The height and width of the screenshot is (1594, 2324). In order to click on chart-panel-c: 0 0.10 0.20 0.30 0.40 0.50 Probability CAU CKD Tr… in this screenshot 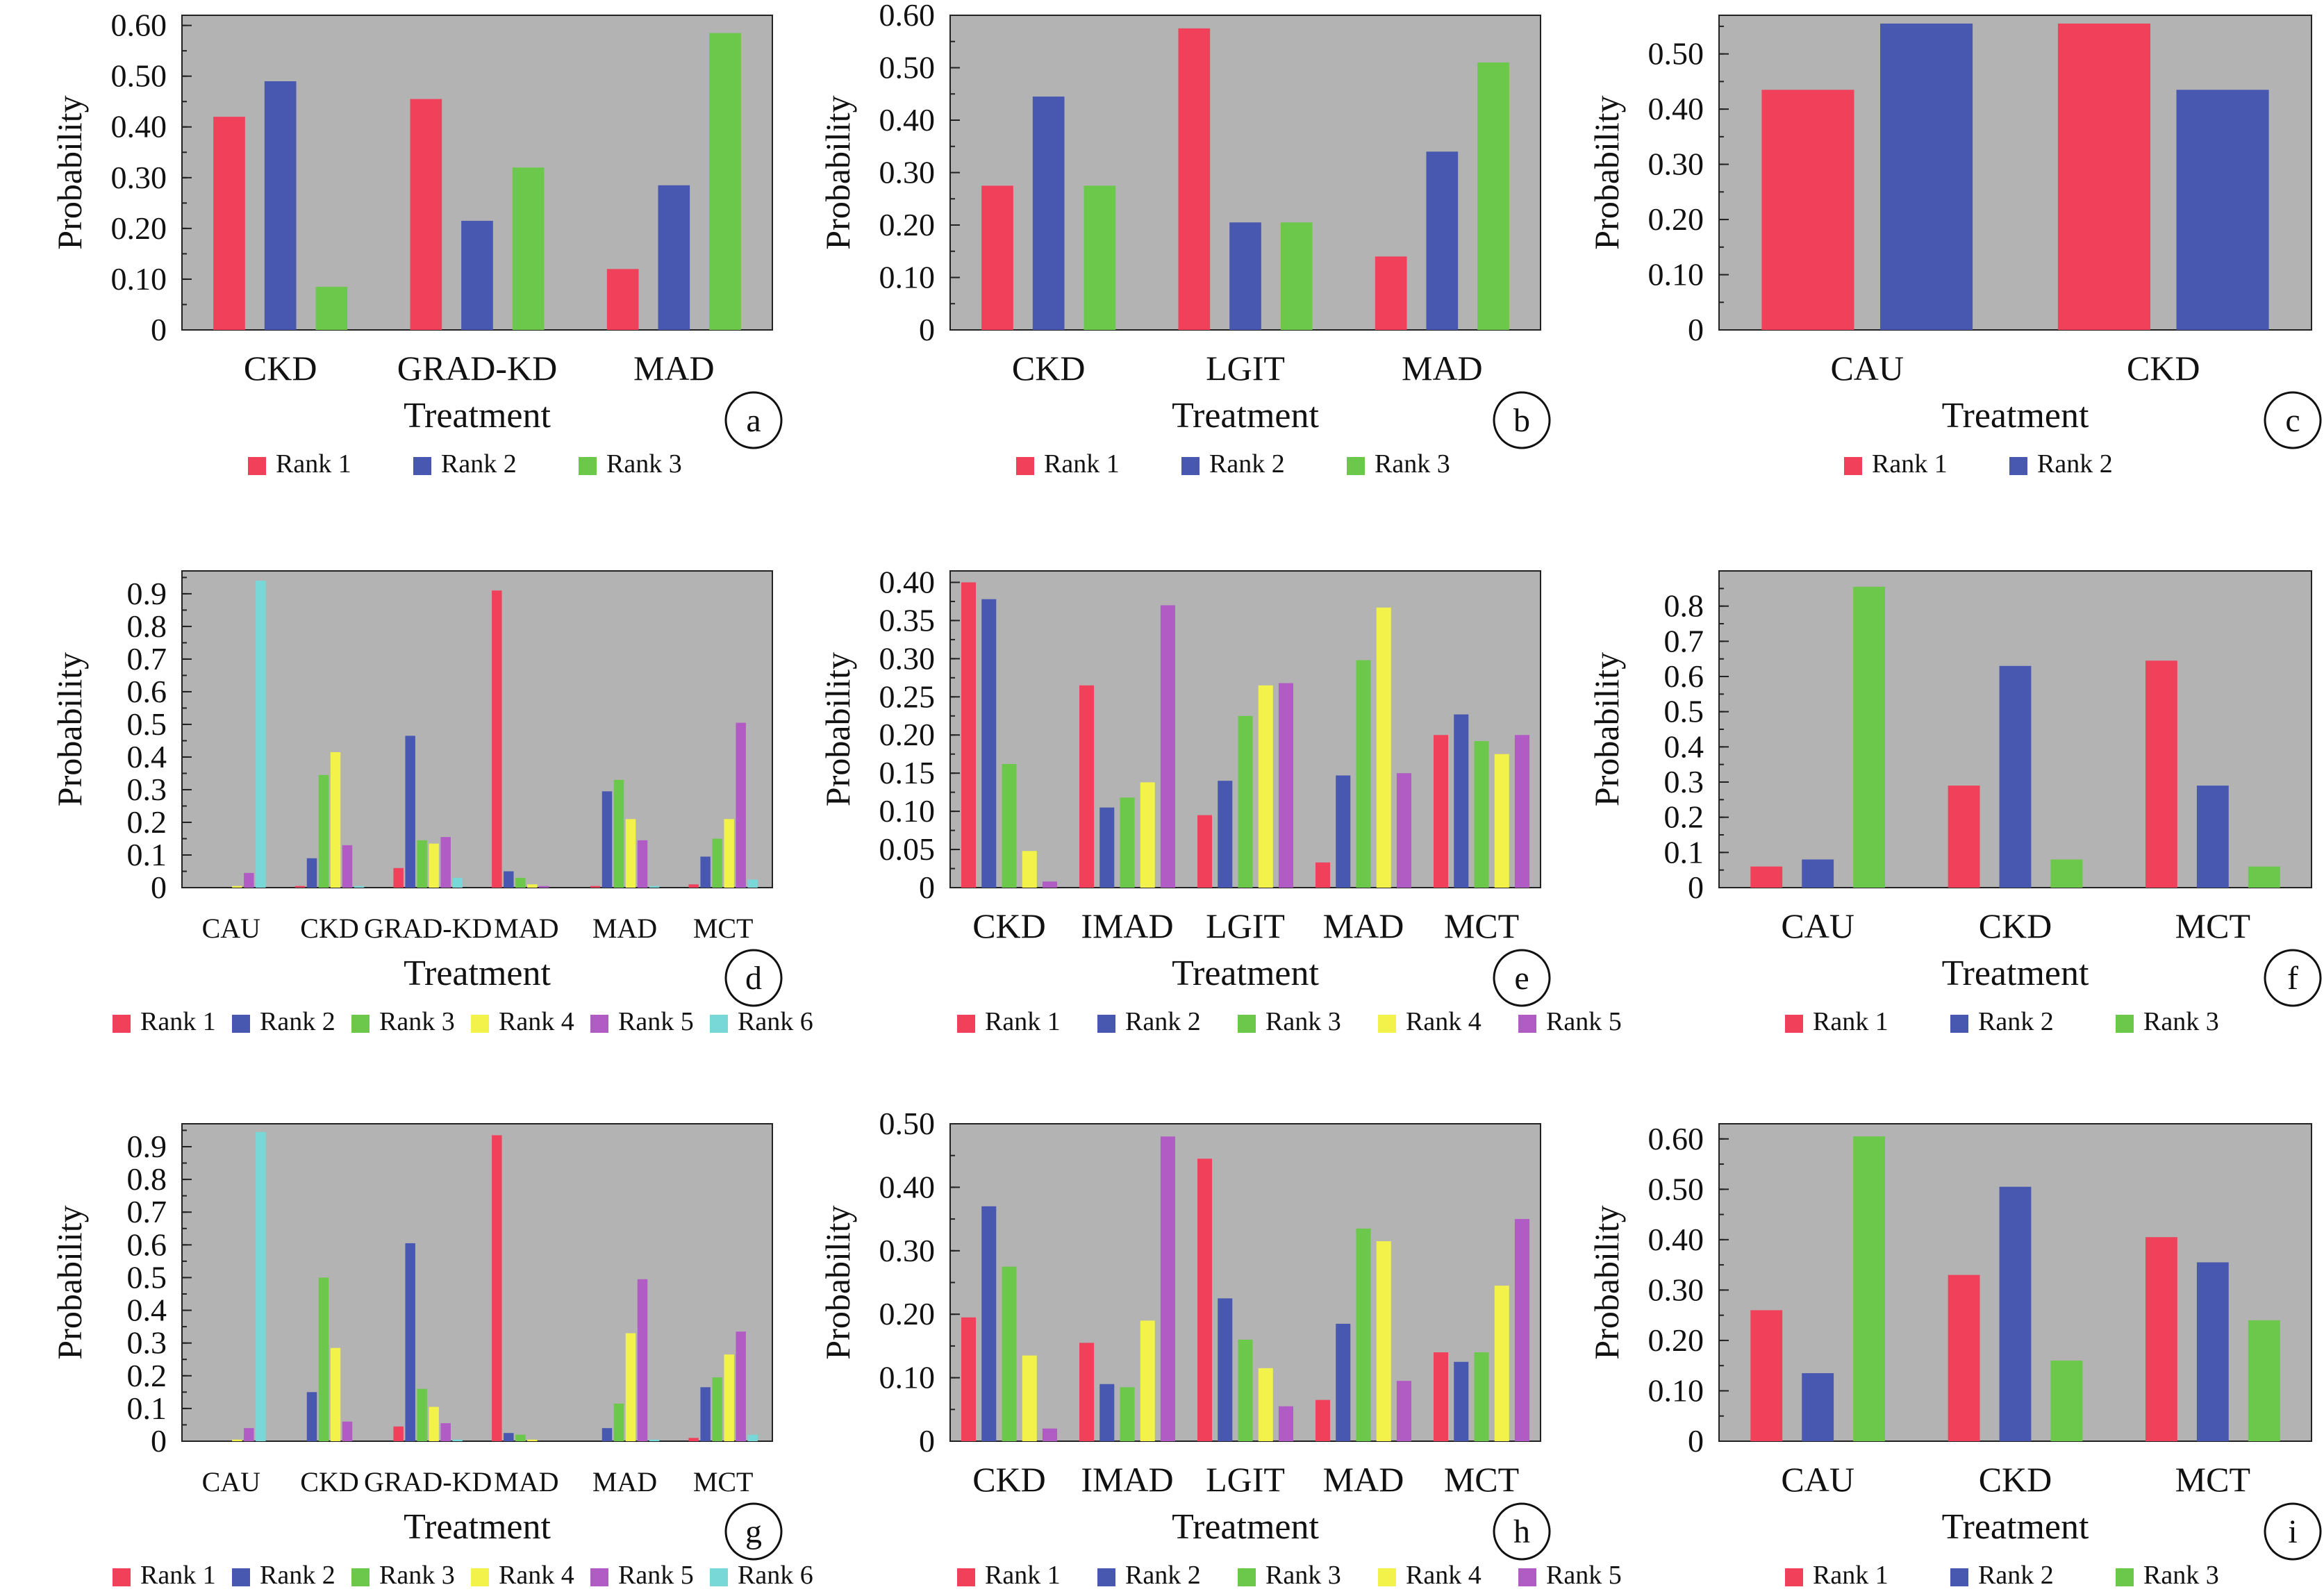, I will do `click(1954, 247)`.